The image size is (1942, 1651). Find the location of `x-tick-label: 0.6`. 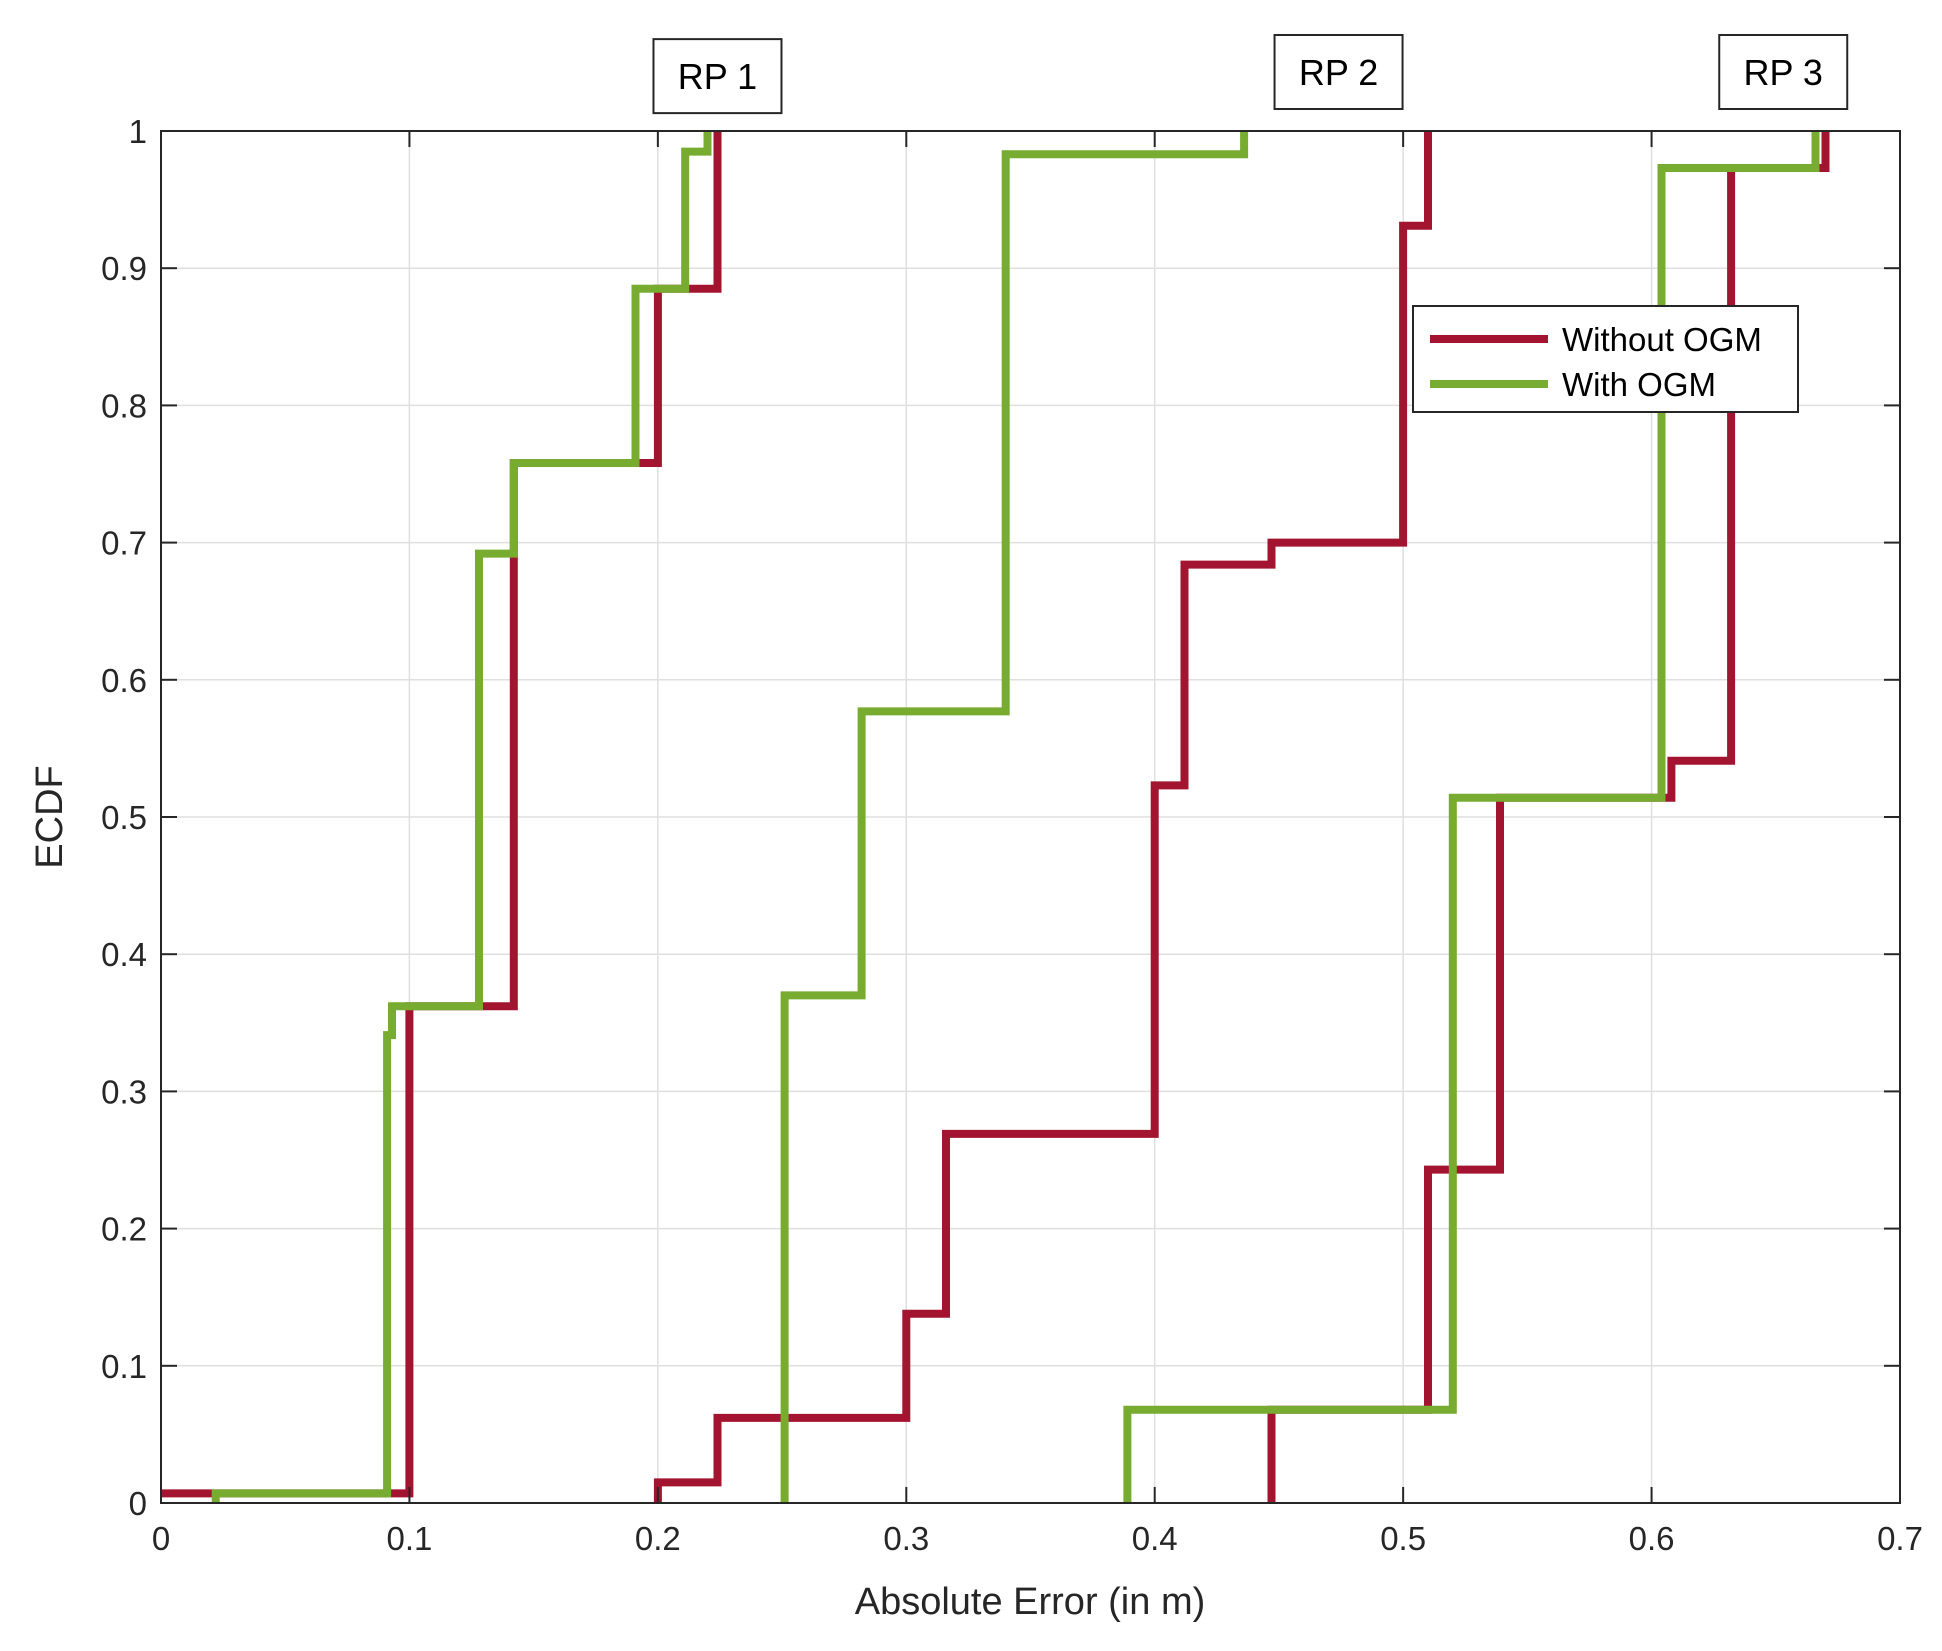

x-tick-label: 0.6 is located at coordinates (1652, 1538).